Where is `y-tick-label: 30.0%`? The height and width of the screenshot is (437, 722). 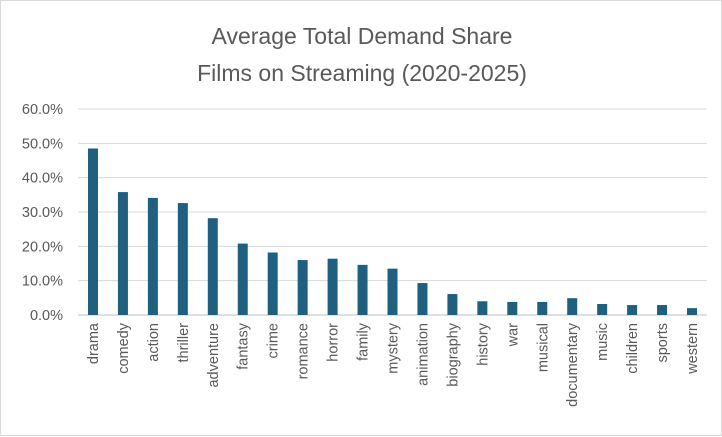
y-tick-label: 30.0% is located at coordinates (42, 213).